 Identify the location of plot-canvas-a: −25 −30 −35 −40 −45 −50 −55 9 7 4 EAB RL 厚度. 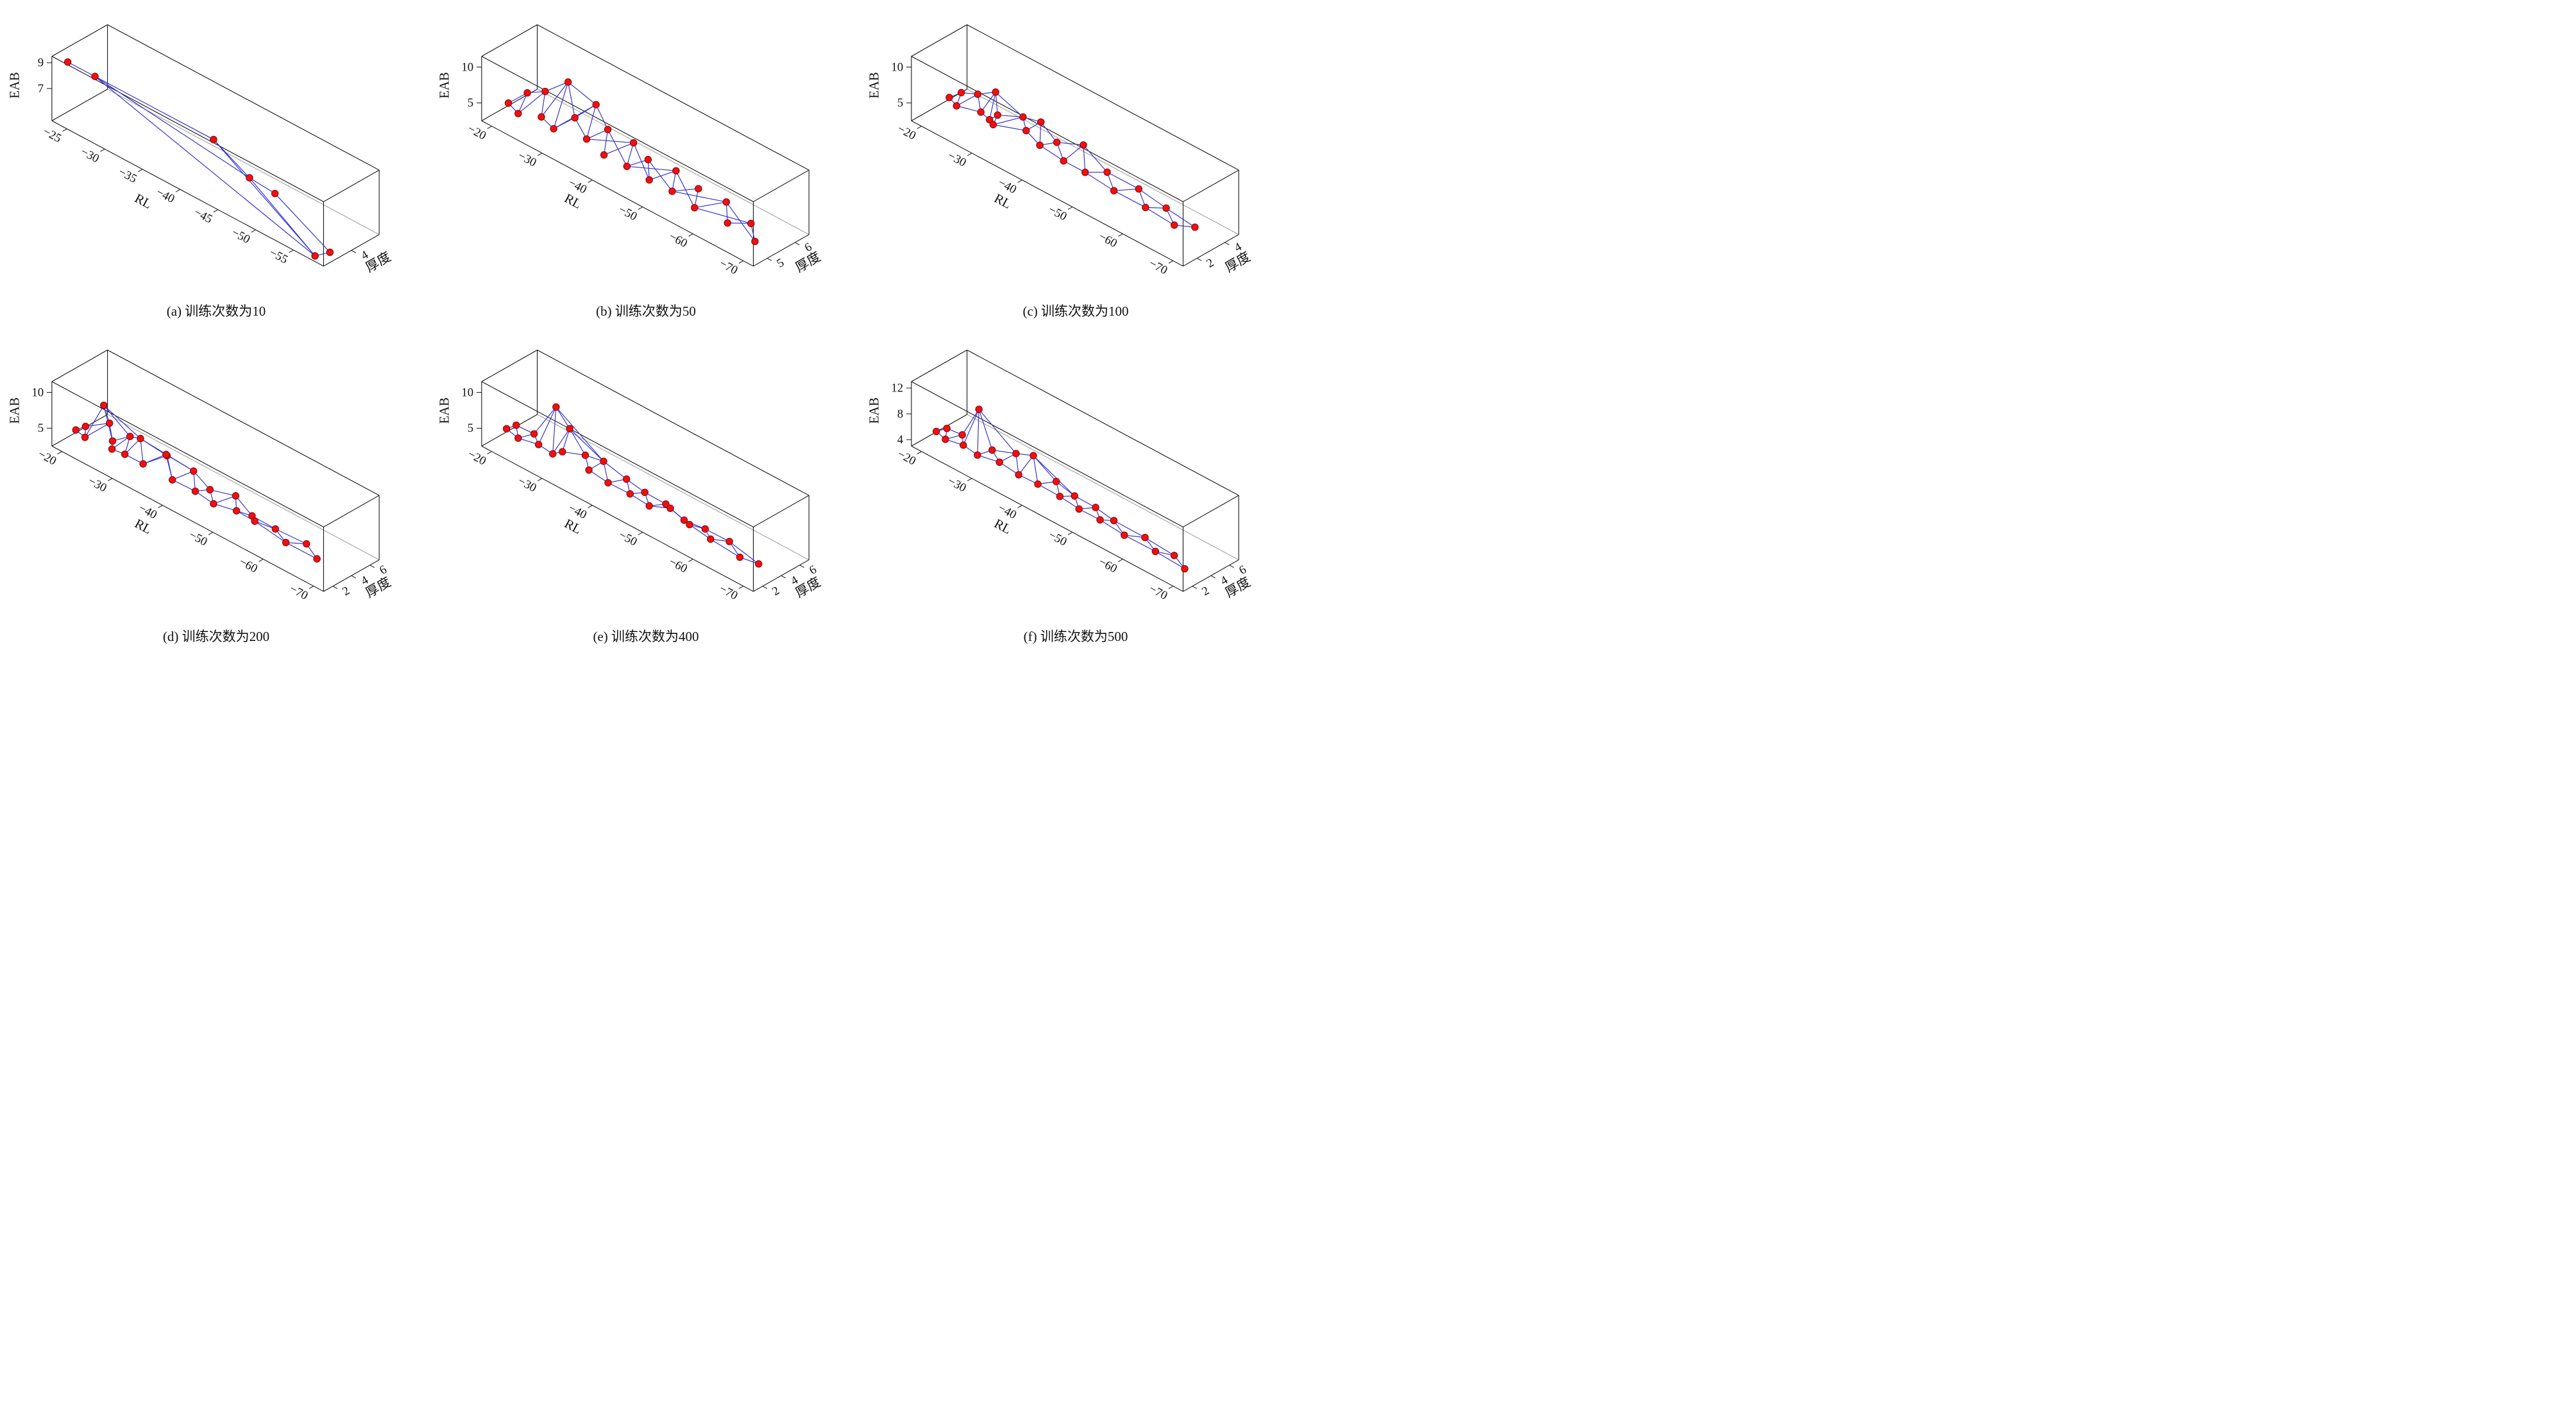
(216, 152).